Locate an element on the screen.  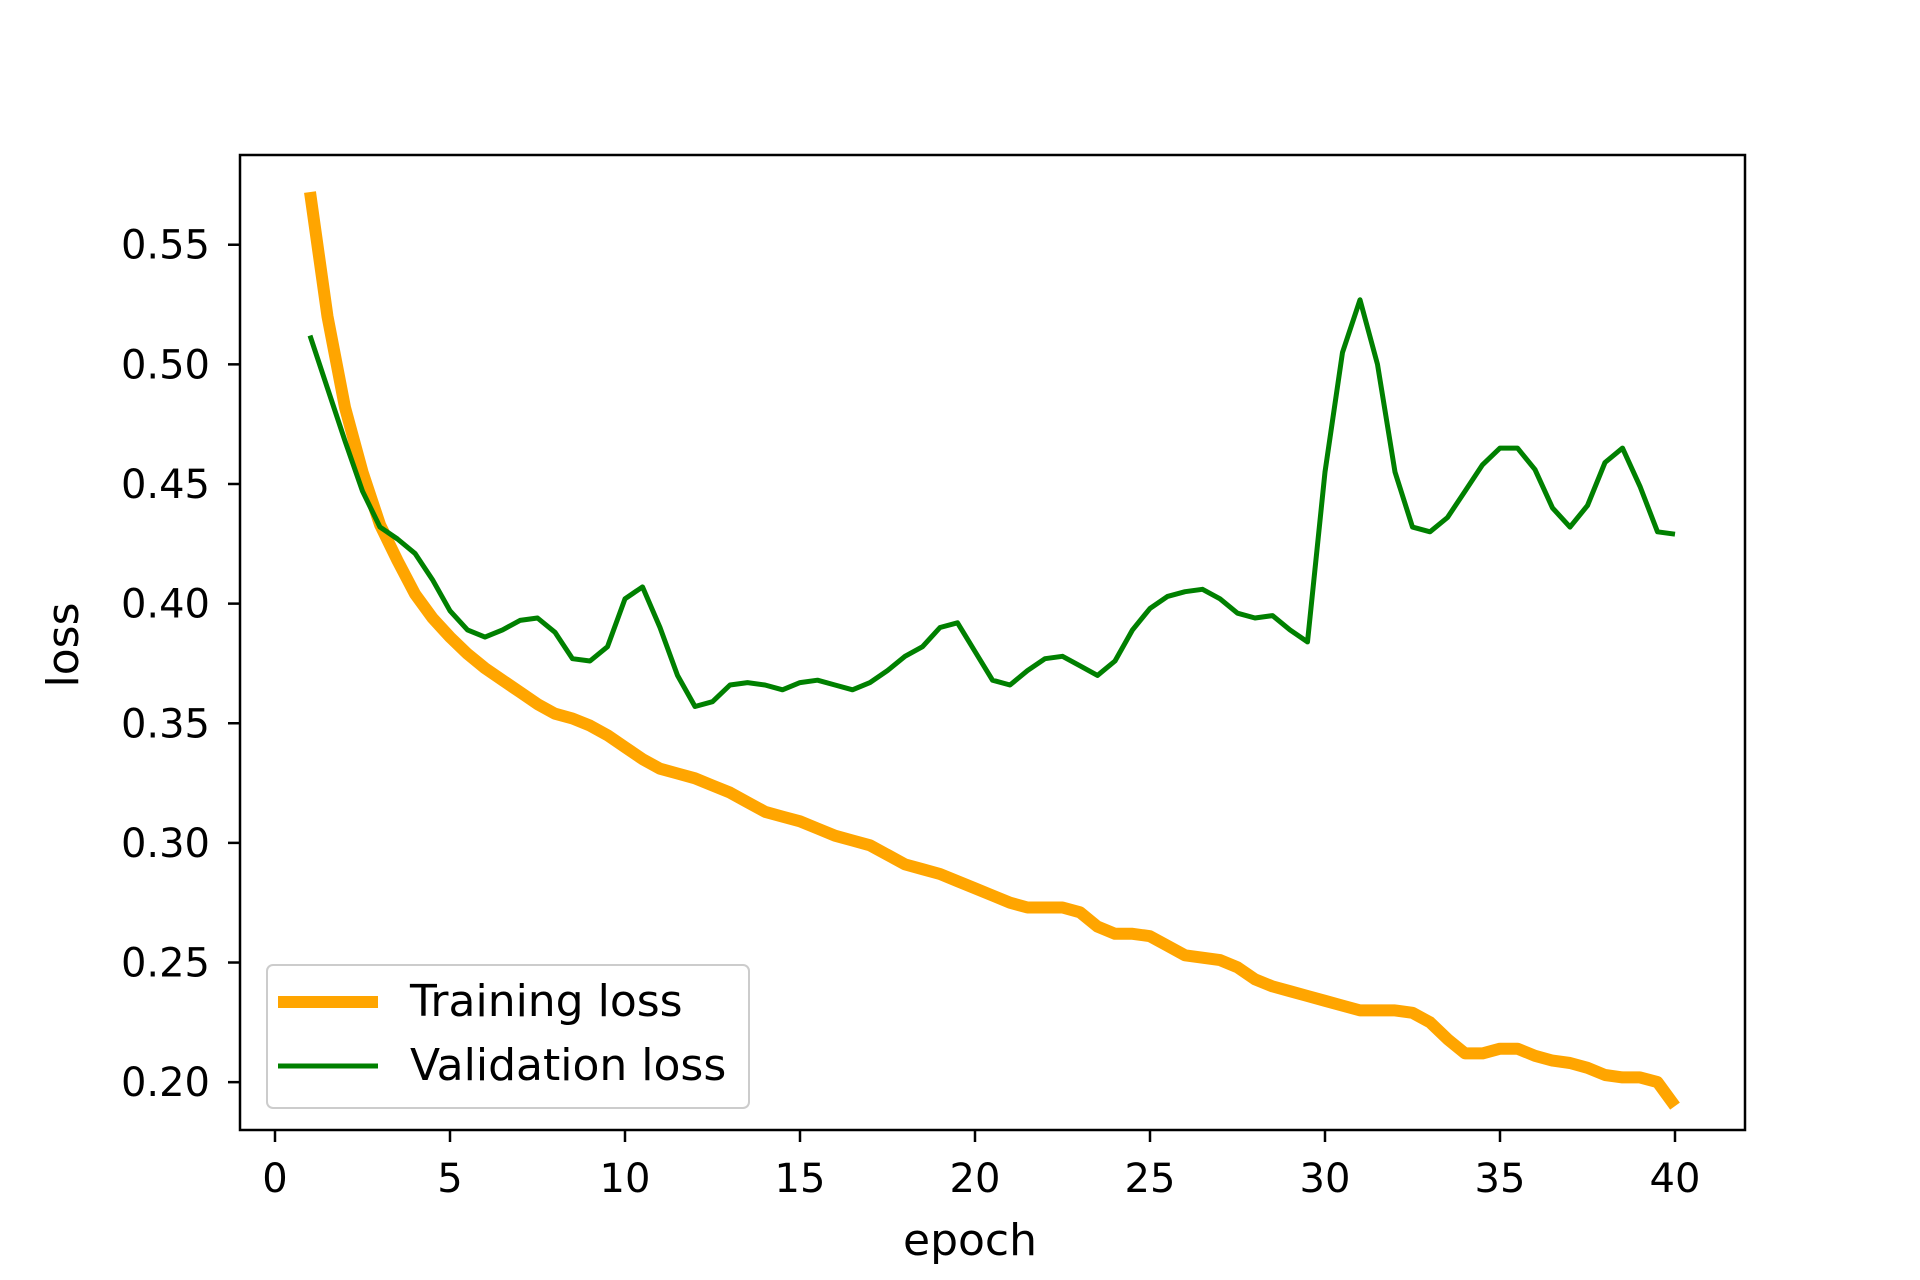
x-tick-label: 35 is located at coordinates (1500, 1179).